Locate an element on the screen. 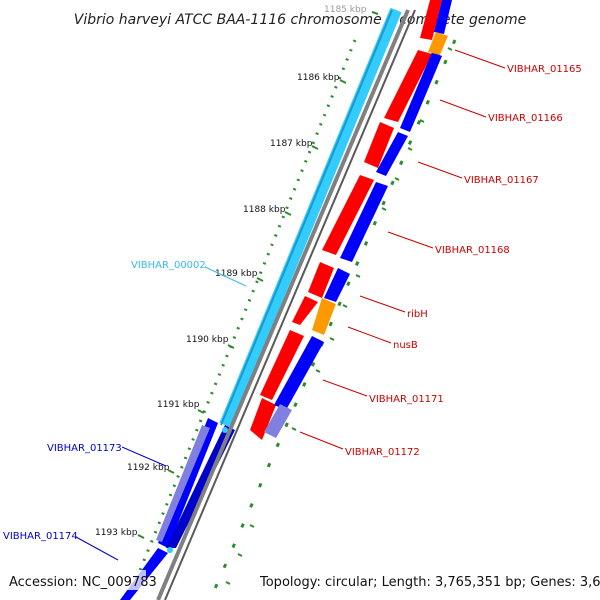 The image size is (600, 600). tick-label-1186: 1186 kbp is located at coordinates (318, 78).